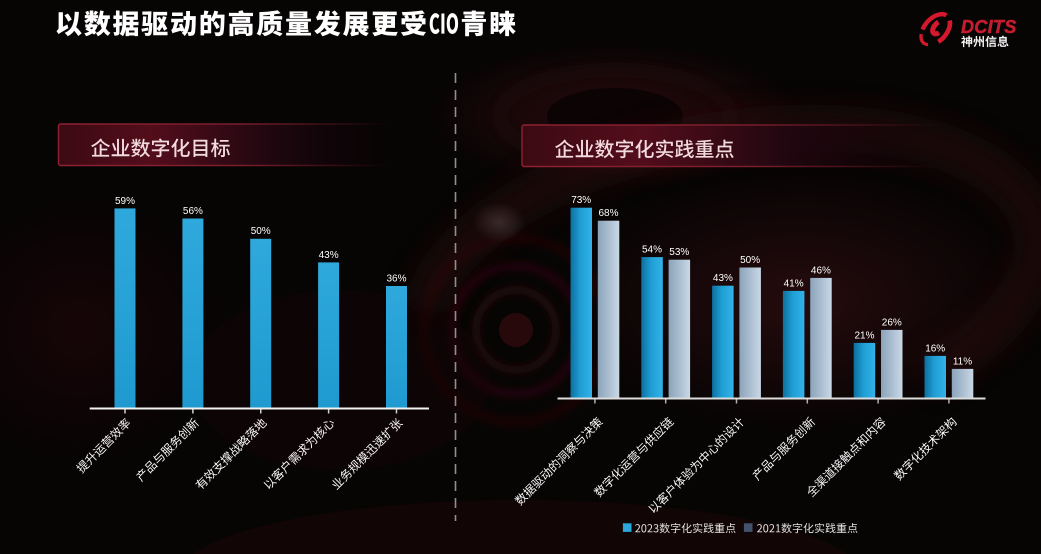 This screenshot has width=1041, height=554. Describe the element at coordinates (962, 361) in the screenshot. I see `svg-text: 11%` at that location.